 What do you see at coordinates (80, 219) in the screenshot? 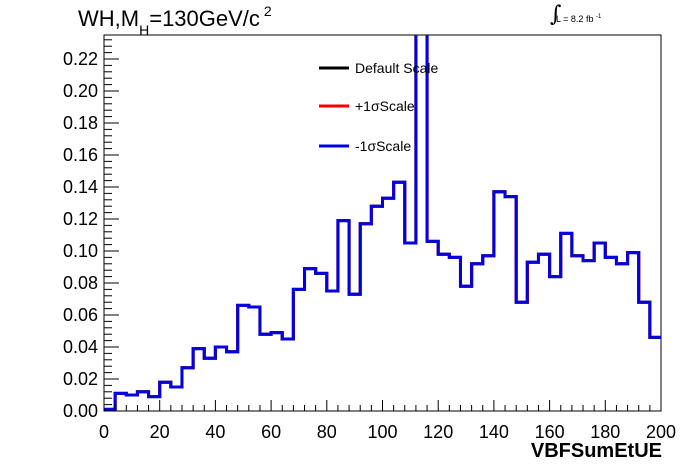
I see `y-tick-label: 0.12` at bounding box center [80, 219].